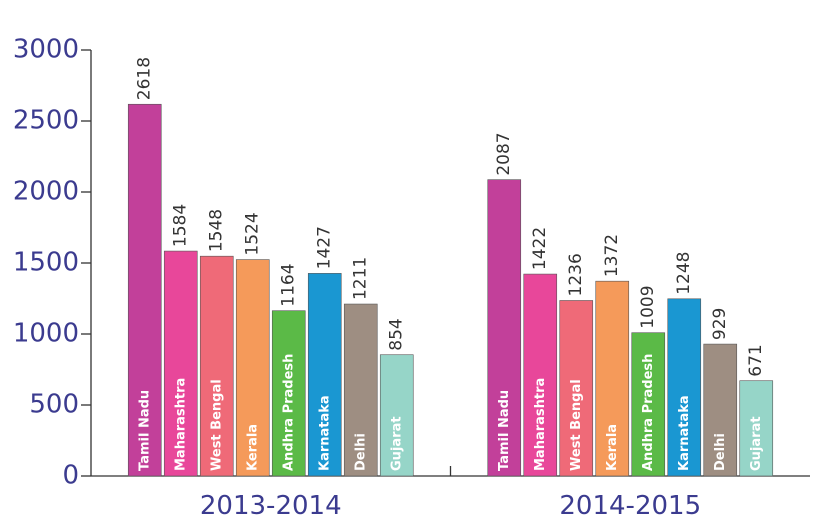  I want to click on value-label: 2087, so click(504, 153).